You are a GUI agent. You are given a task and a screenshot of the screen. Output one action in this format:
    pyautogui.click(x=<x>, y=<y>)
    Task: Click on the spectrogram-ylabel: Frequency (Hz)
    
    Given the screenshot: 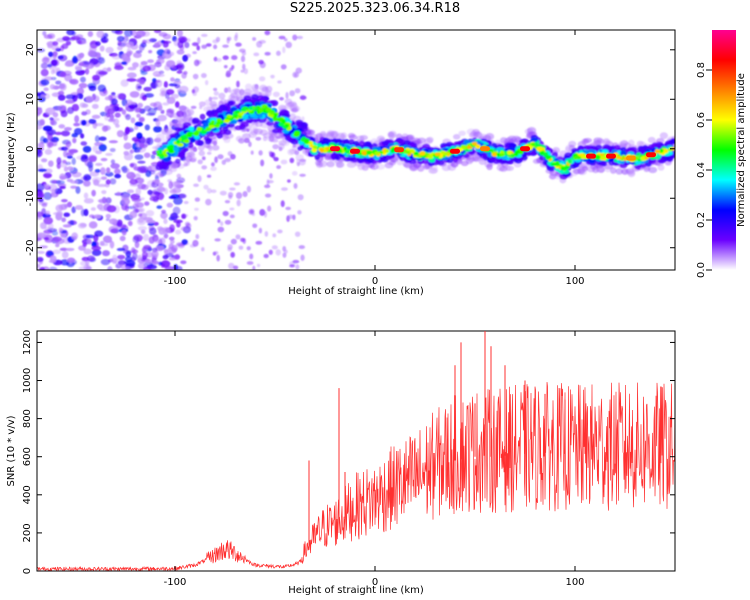 What is the action you would take?
    pyautogui.click(x=11, y=150)
    